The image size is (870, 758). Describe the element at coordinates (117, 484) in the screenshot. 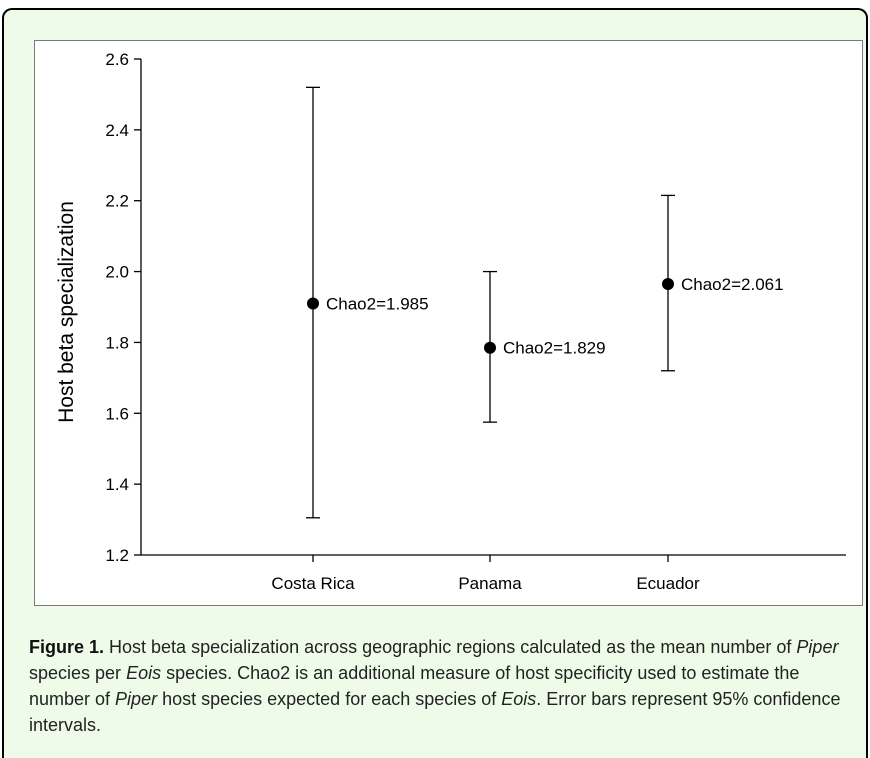

I see `y-tick-label: 1.4` at that location.